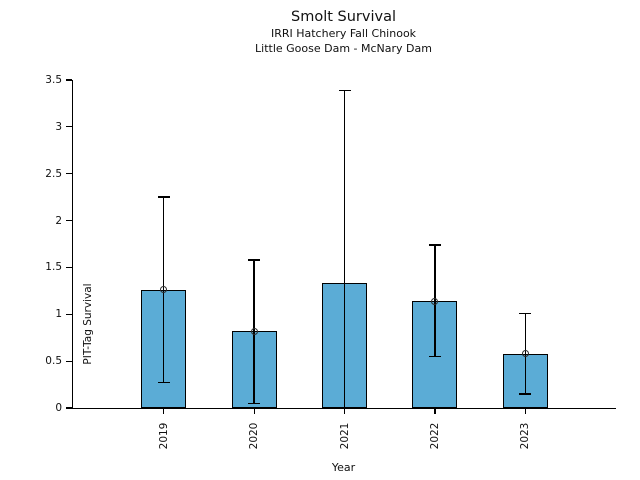  Describe the element at coordinates (343, 467) in the screenshot. I see `x-axis-label: Year` at that location.